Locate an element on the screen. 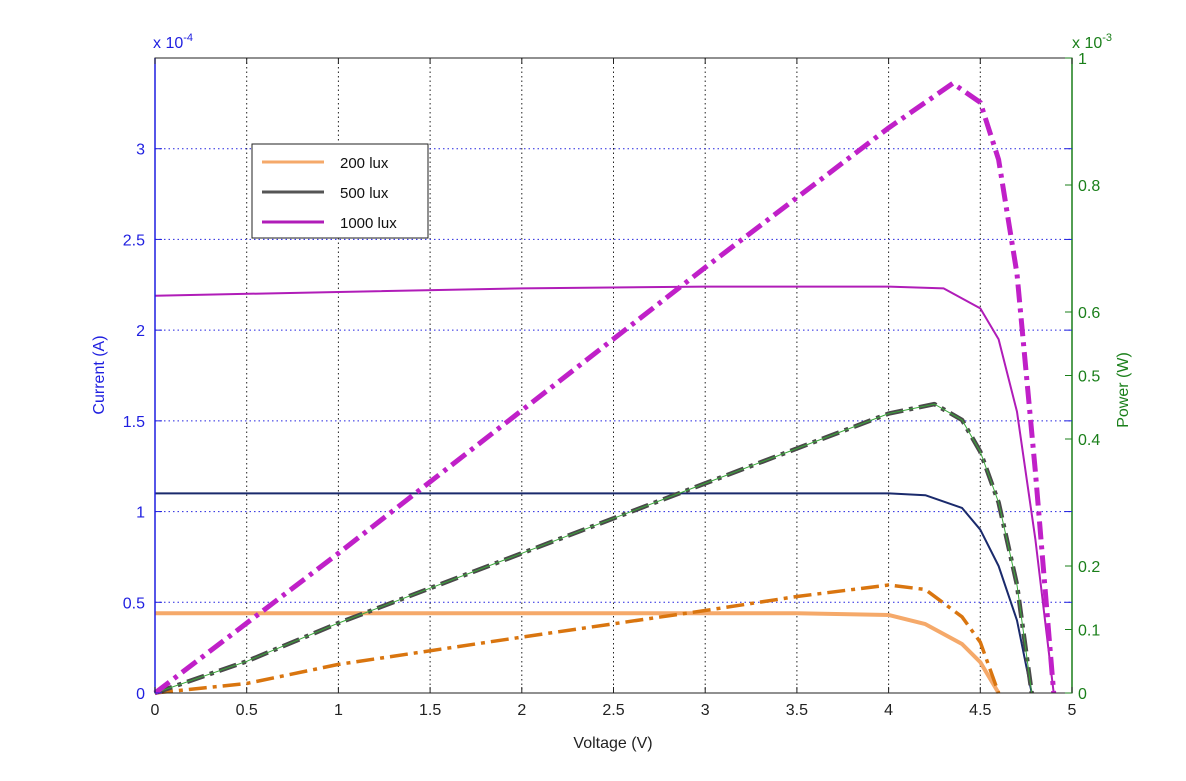 Image resolution: width=1186 pixels, height=781 pixels. power-line-200-lux is located at coordinates (577, 639).